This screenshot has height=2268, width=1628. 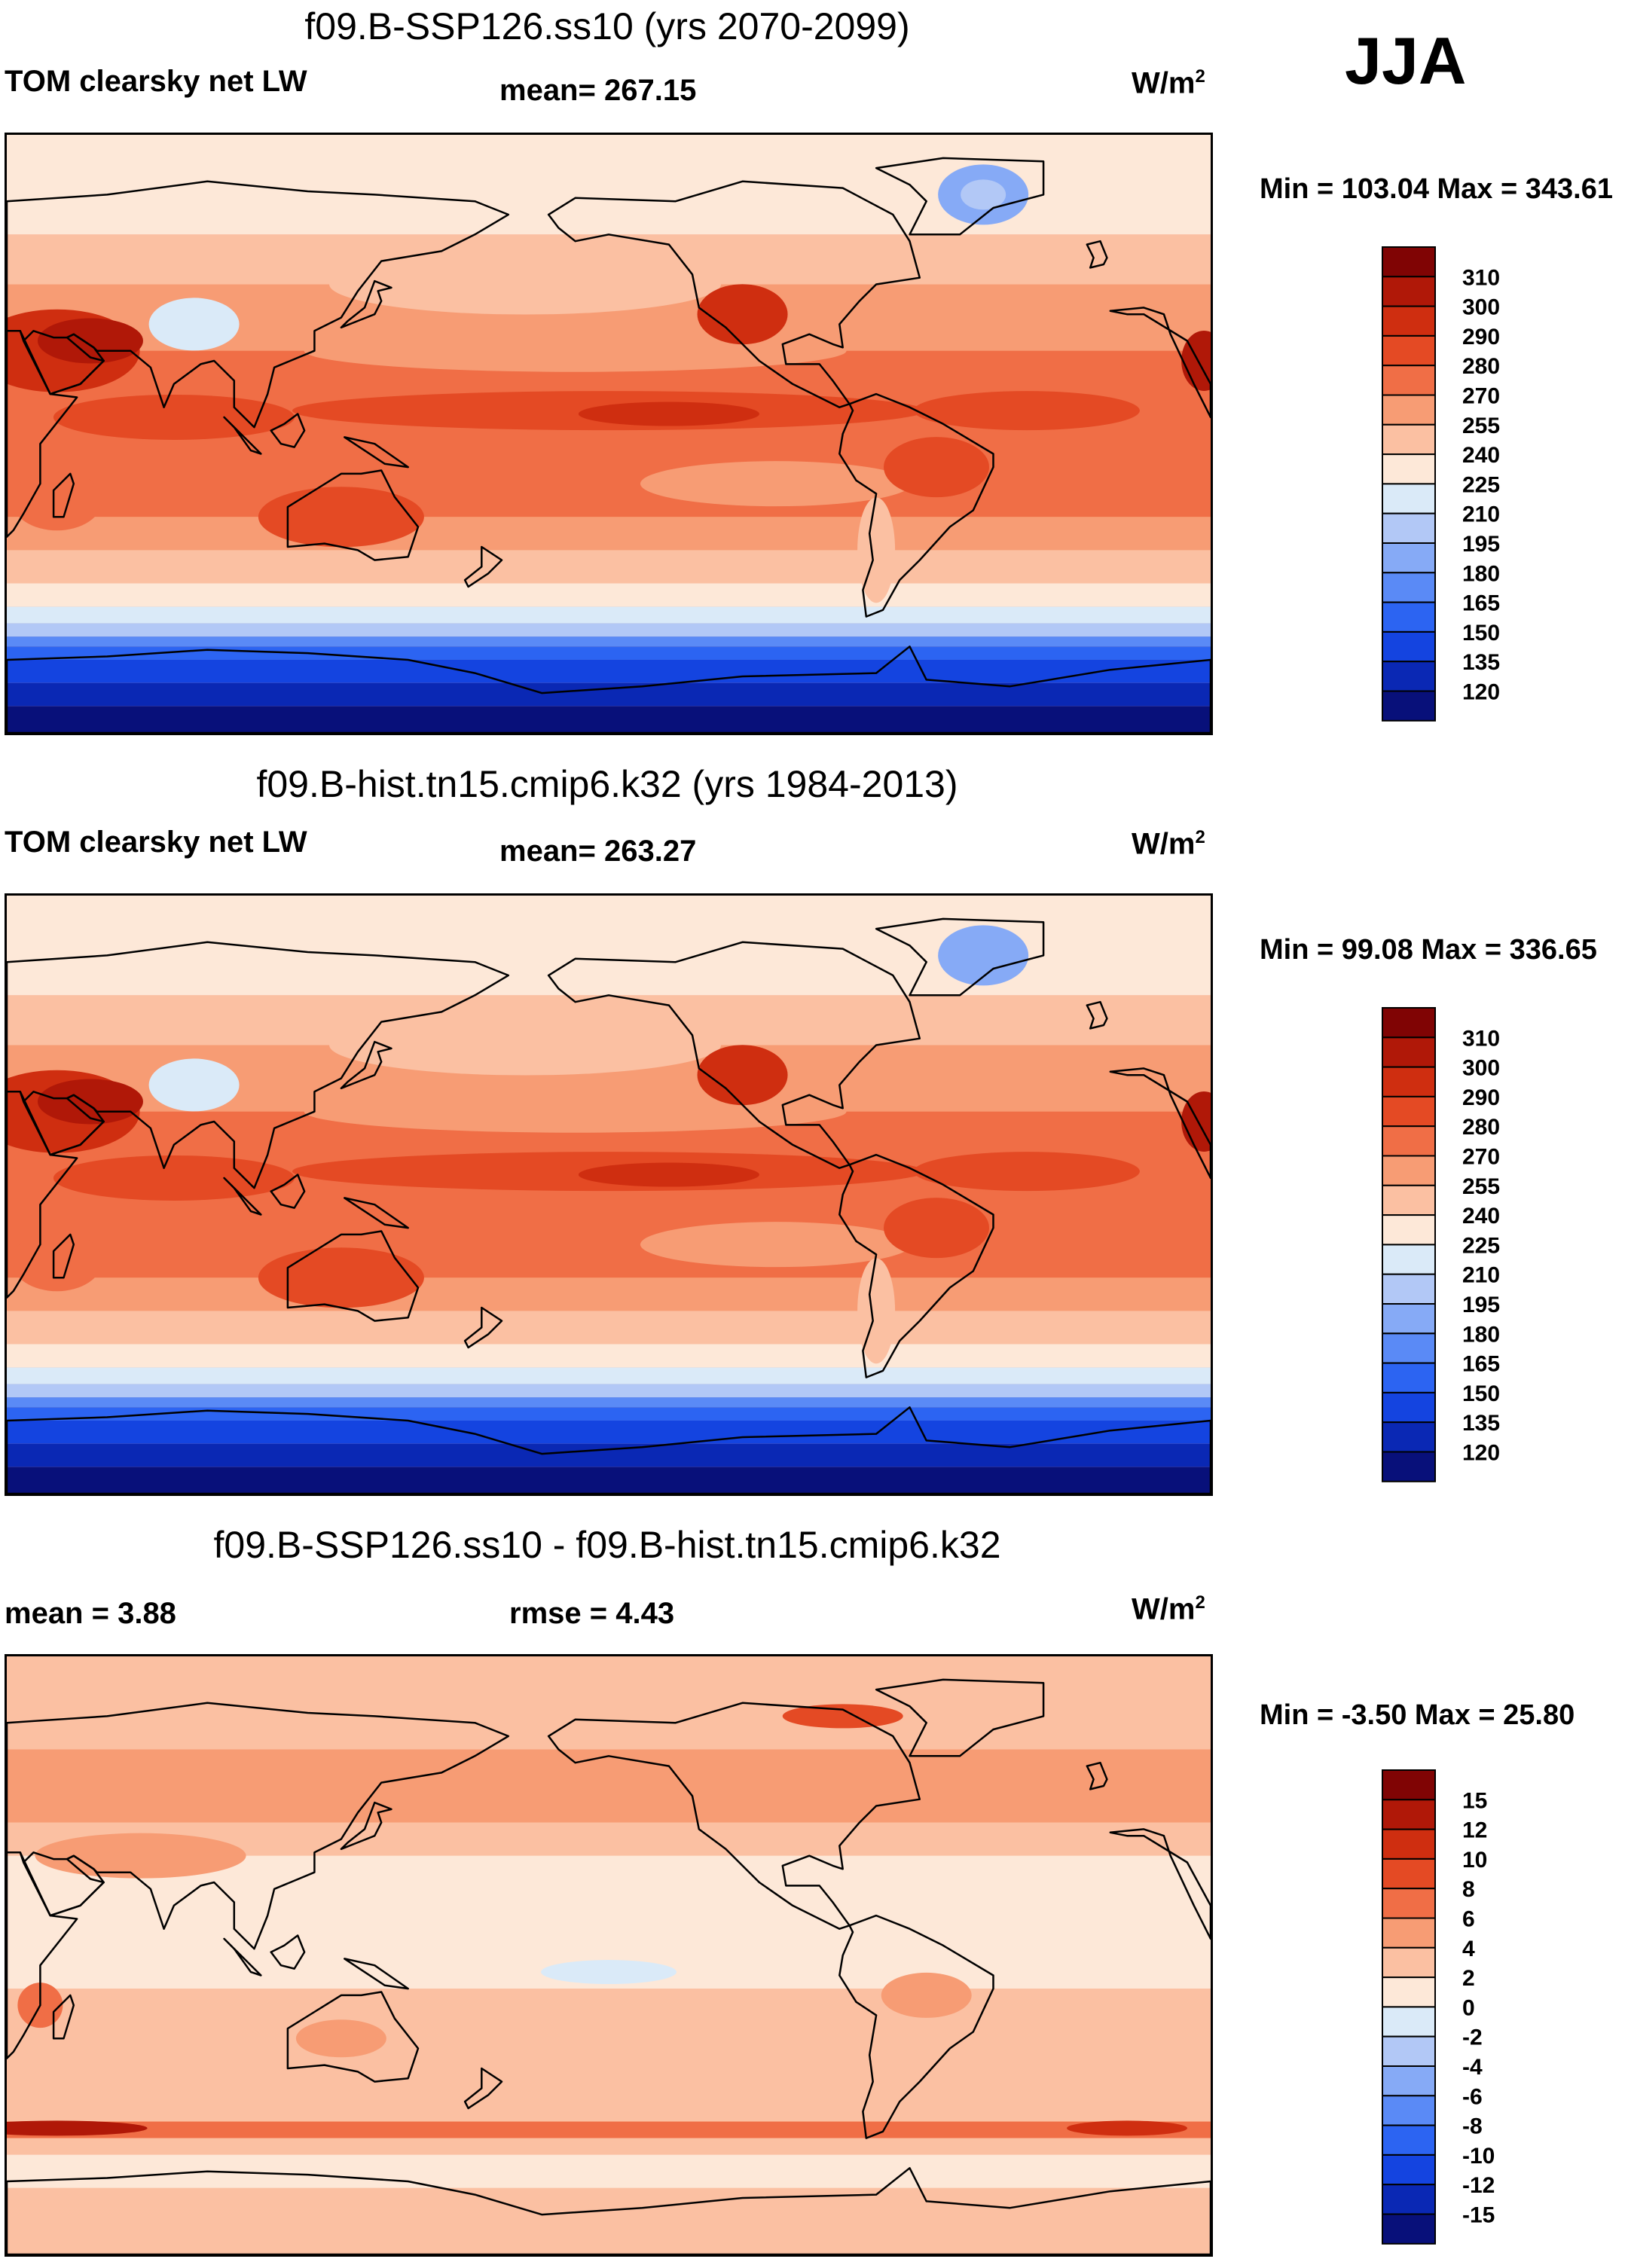 I want to click on colorbar-tick-label: -10, so click(x=1478, y=2157).